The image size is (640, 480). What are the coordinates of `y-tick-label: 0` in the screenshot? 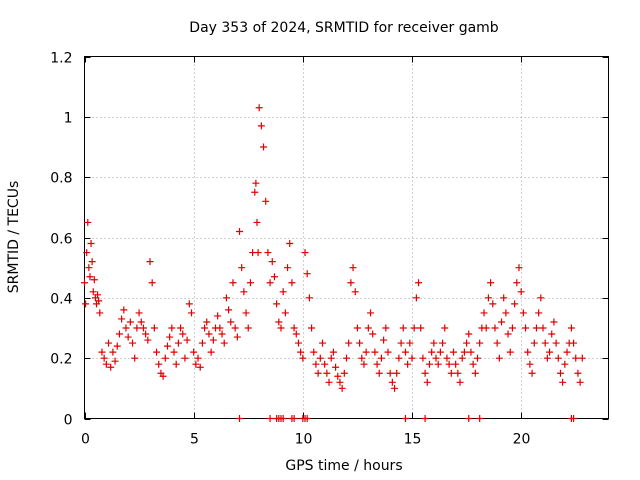 It's located at (68, 421).